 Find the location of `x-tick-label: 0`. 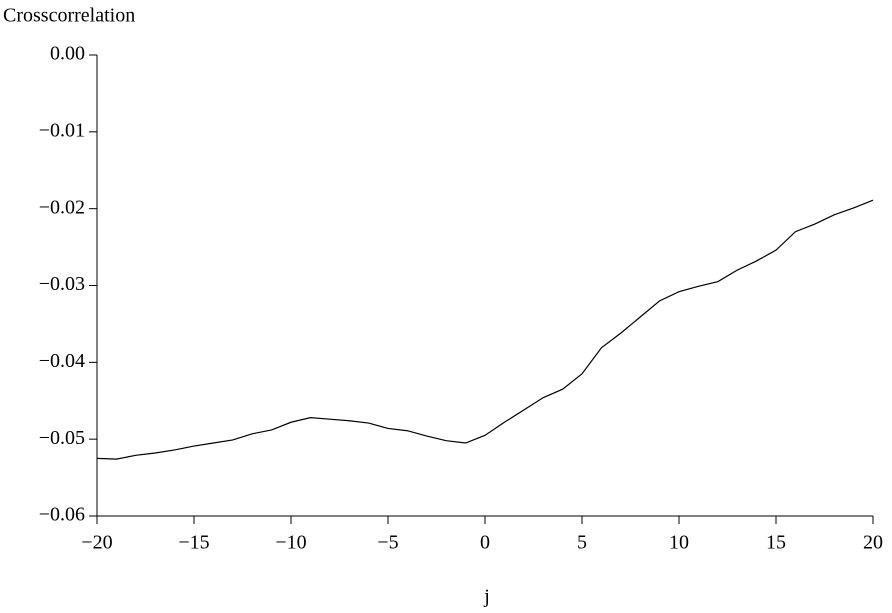

x-tick-label: 0 is located at coordinates (485, 543).